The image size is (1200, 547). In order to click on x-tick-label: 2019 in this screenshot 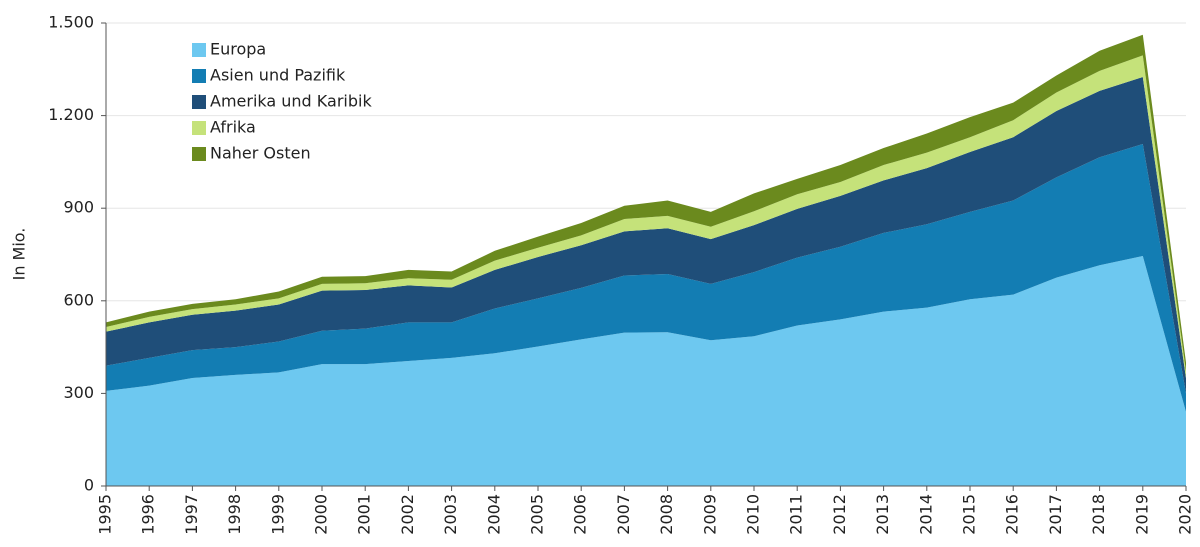, I will do `click(1141, 514)`.